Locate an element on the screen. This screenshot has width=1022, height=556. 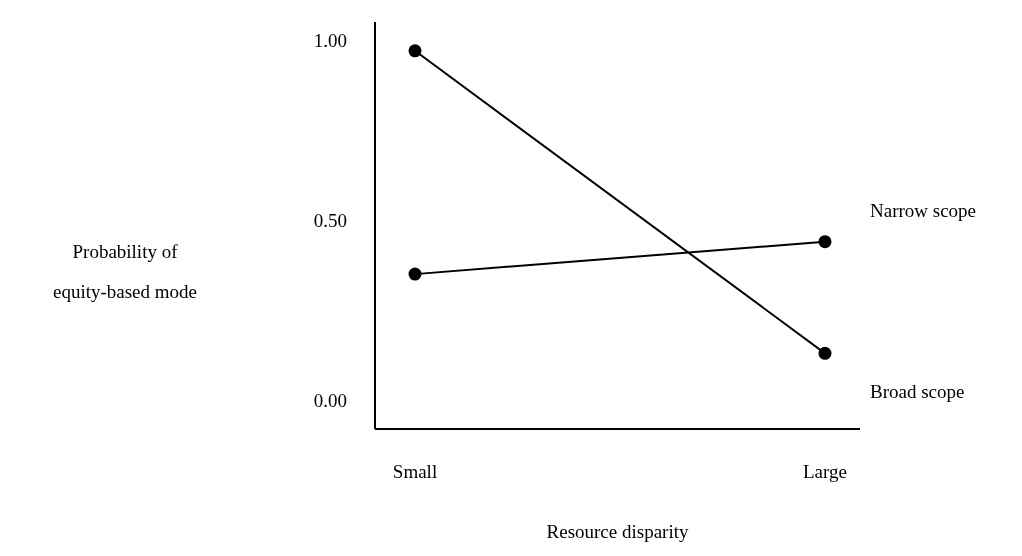
x-tick-label: Large is located at coordinates (825, 472).